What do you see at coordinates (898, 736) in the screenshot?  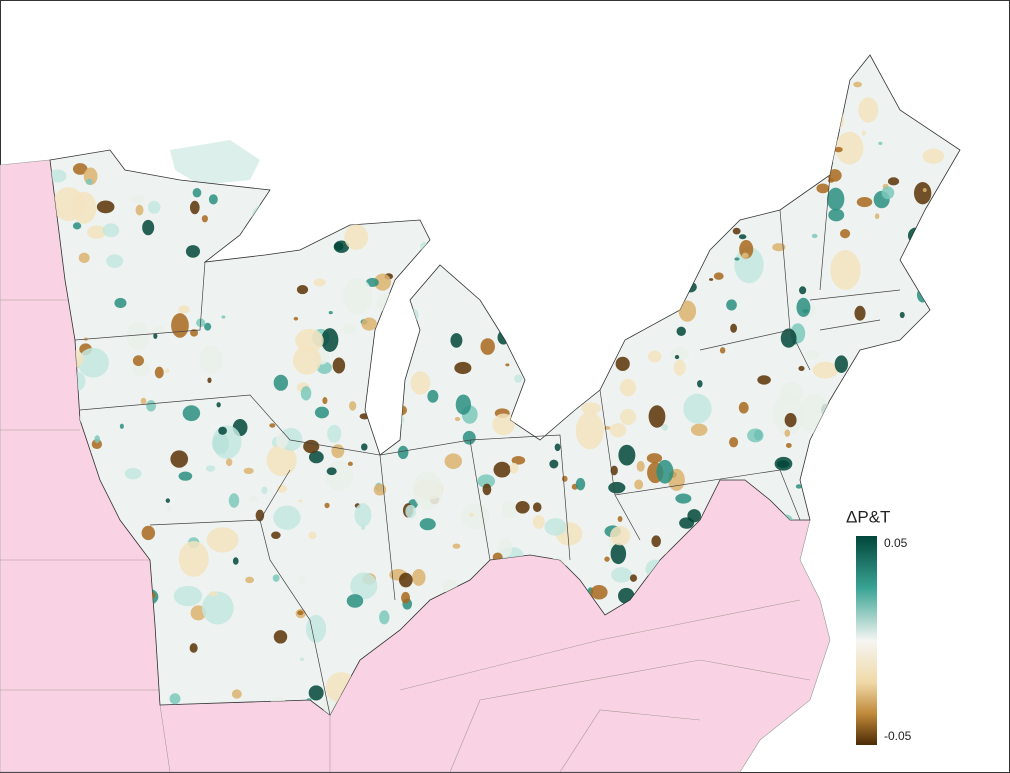 I see `legend-tick-label: -0.05` at bounding box center [898, 736].